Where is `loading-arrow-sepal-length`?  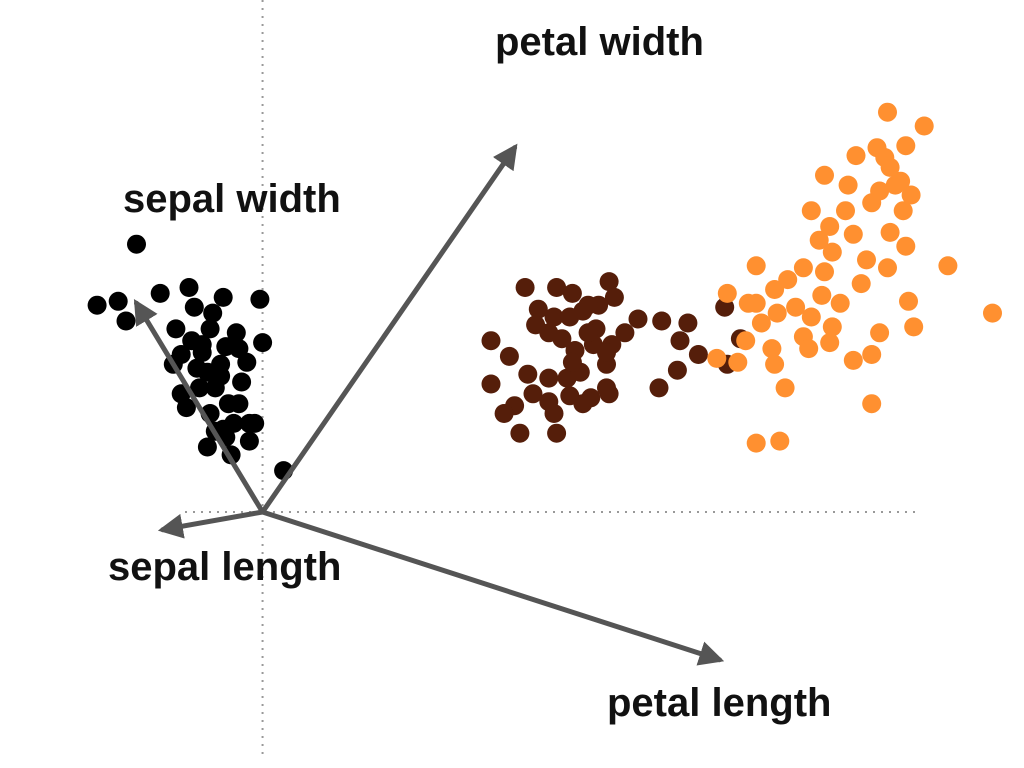
loading-arrow-sepal-length is located at coordinates (211, 524).